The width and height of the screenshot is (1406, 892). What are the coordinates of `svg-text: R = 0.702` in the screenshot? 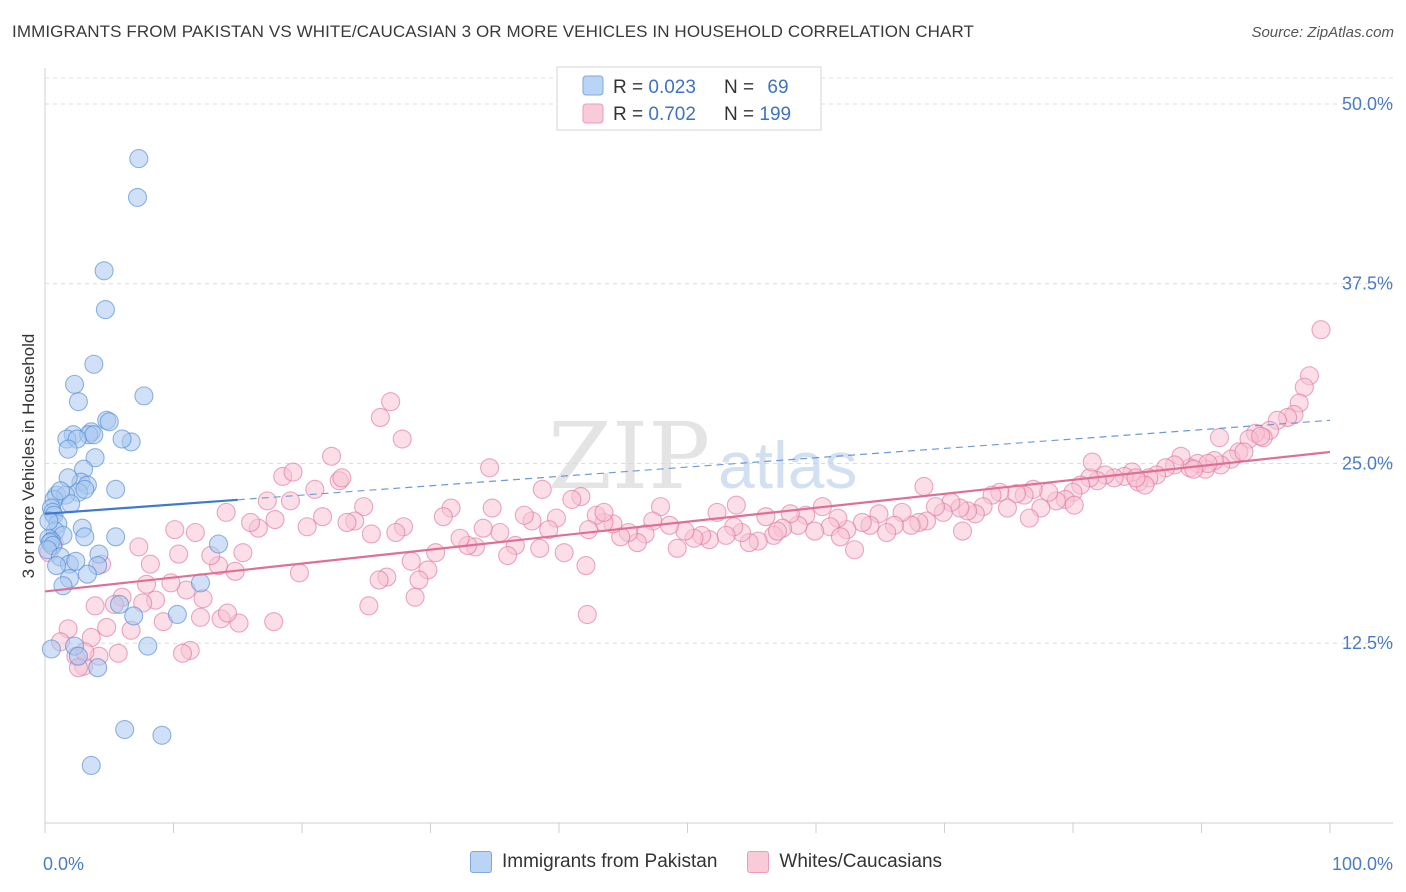 It's located at (654, 114).